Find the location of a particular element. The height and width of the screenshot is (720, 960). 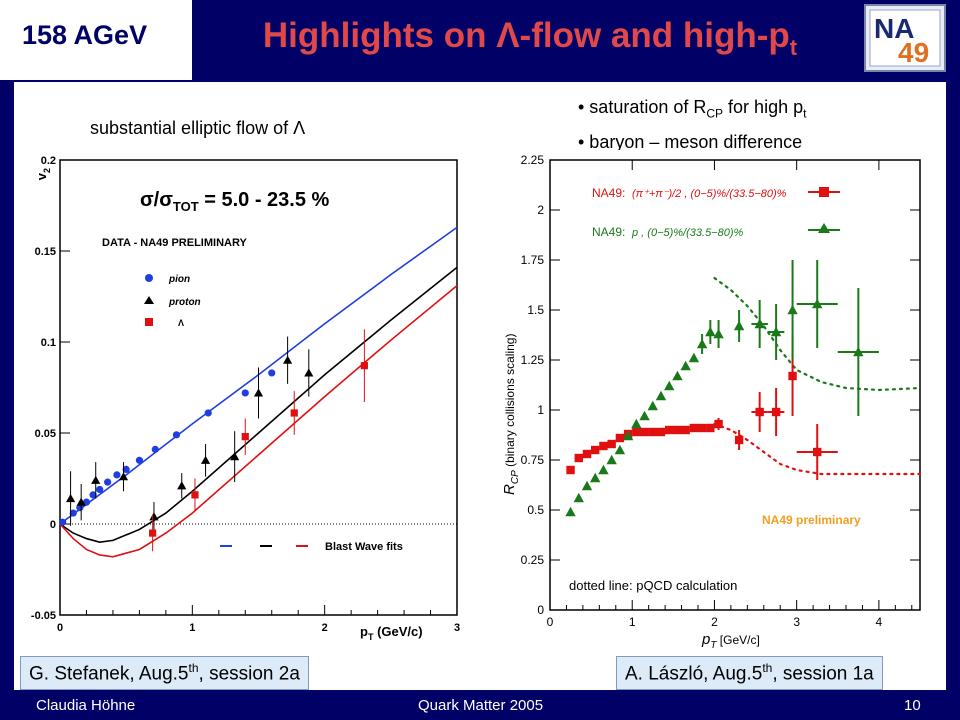

ref-right-pre: A. László, Aug.5 is located at coordinates (694, 674).